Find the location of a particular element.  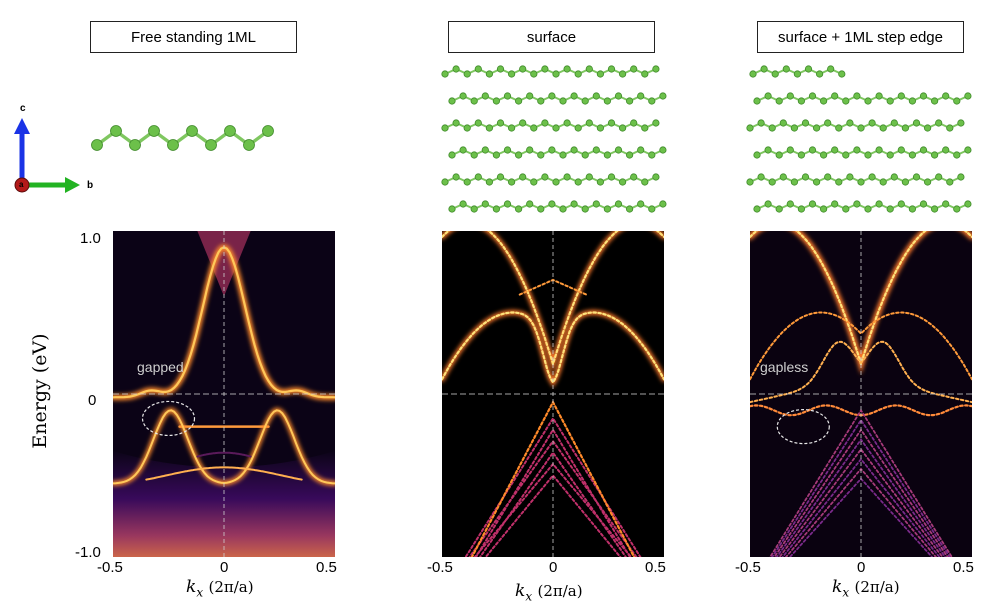

y-tick-bottom: -1.0 is located at coordinates (88, 552).